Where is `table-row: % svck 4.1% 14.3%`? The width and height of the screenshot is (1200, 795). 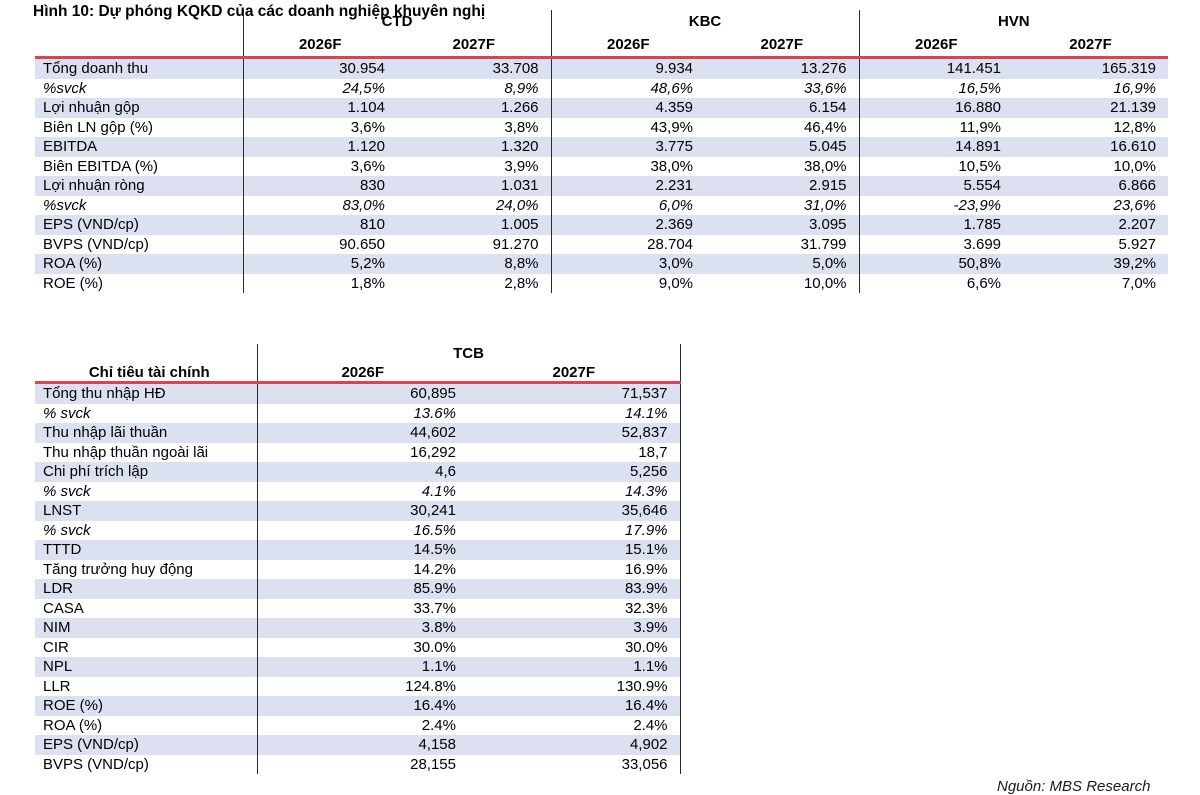
table-row: % svck 4.1% 14.3% is located at coordinates (358, 491).